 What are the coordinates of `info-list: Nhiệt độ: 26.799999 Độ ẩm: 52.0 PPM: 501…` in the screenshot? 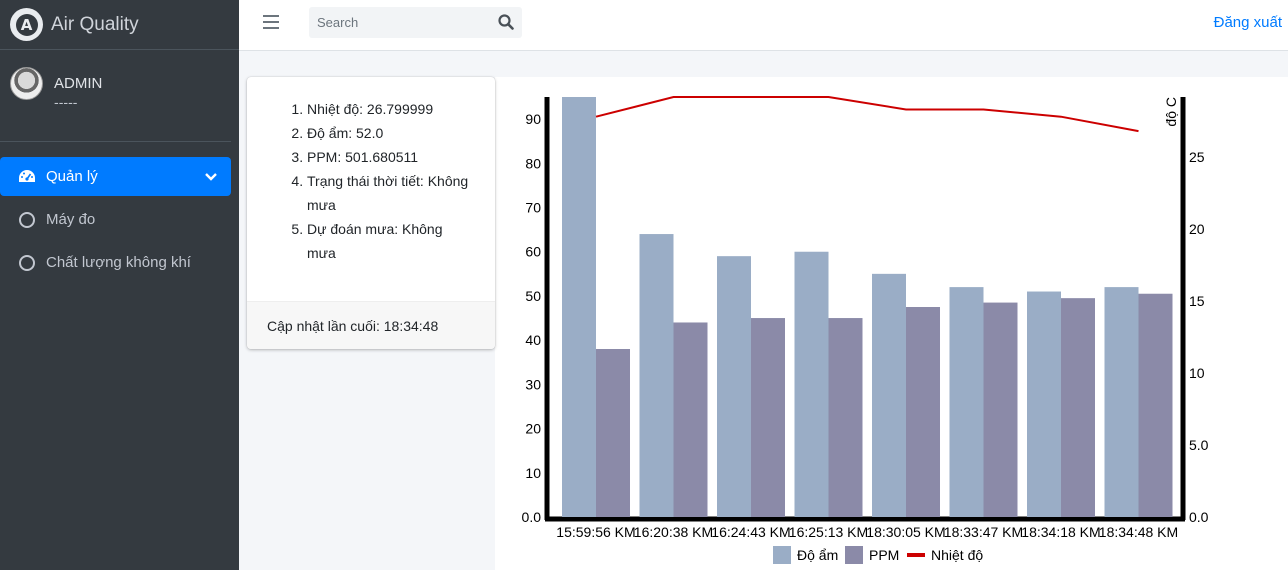 It's located at (382, 181).